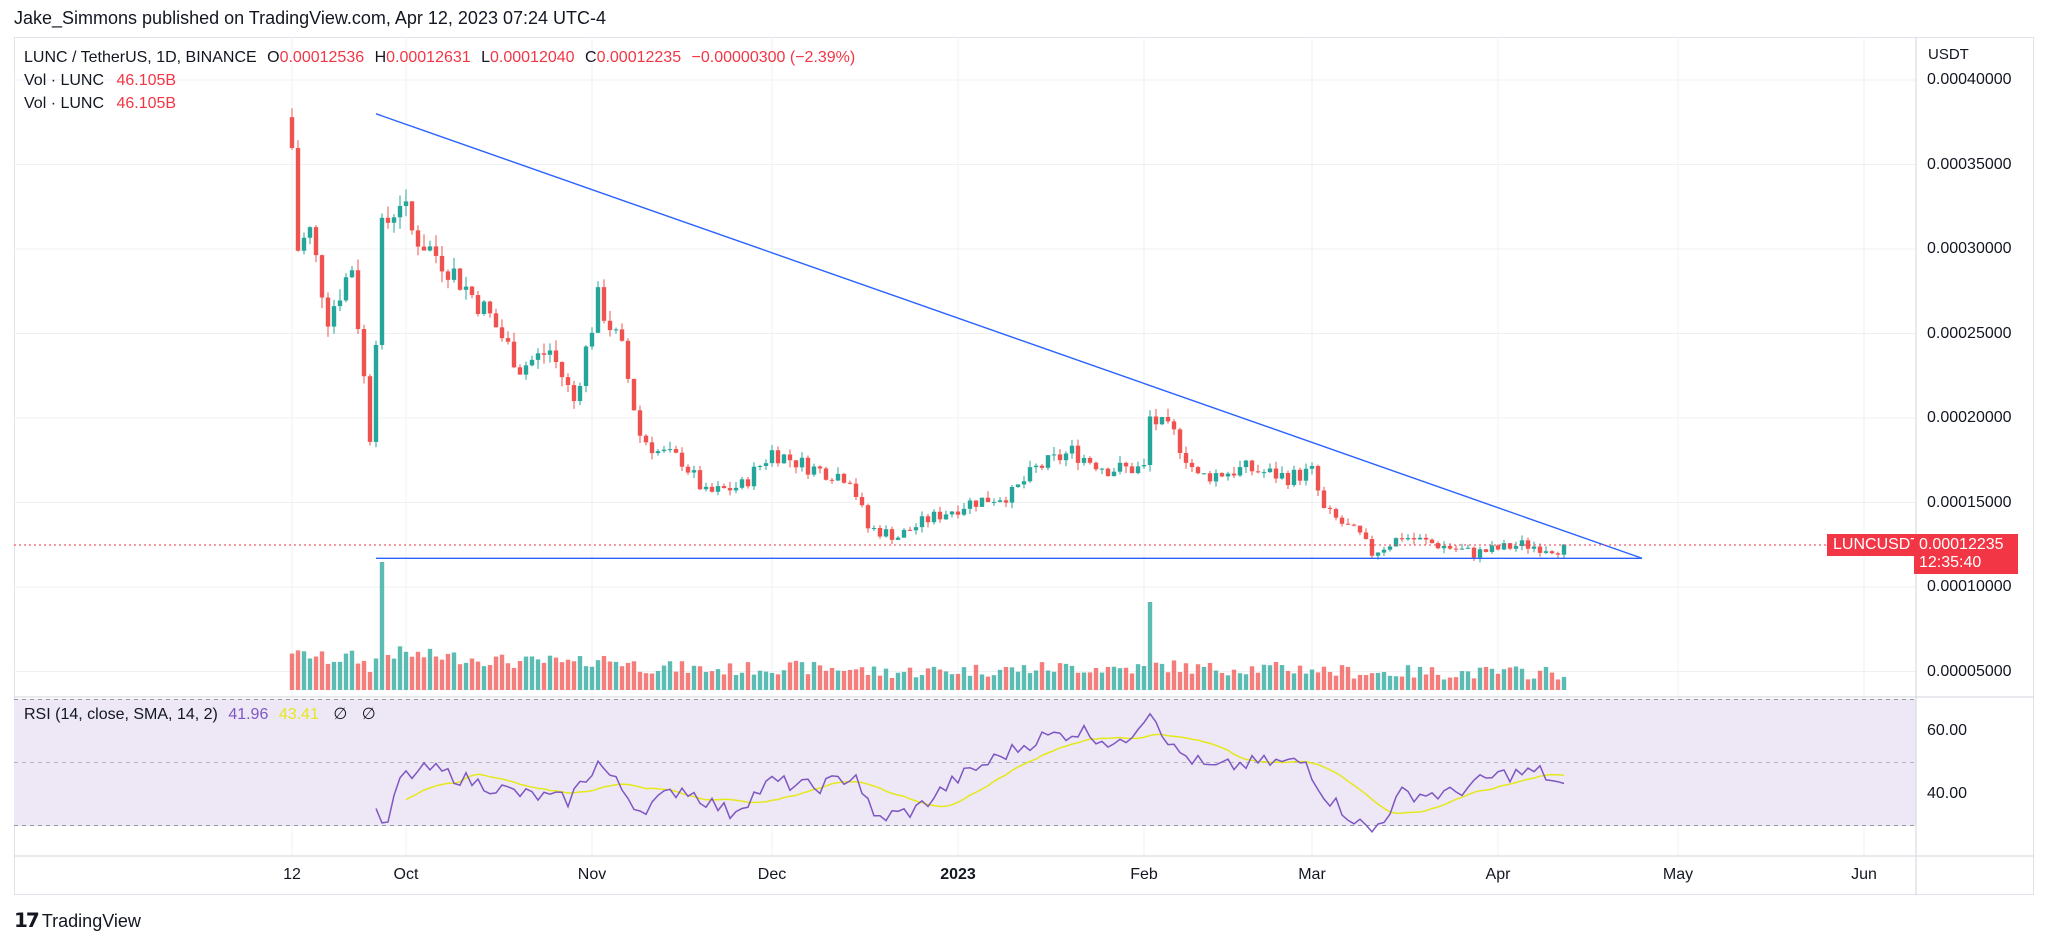  I want to click on date-tick-label: 12, so click(292, 874).